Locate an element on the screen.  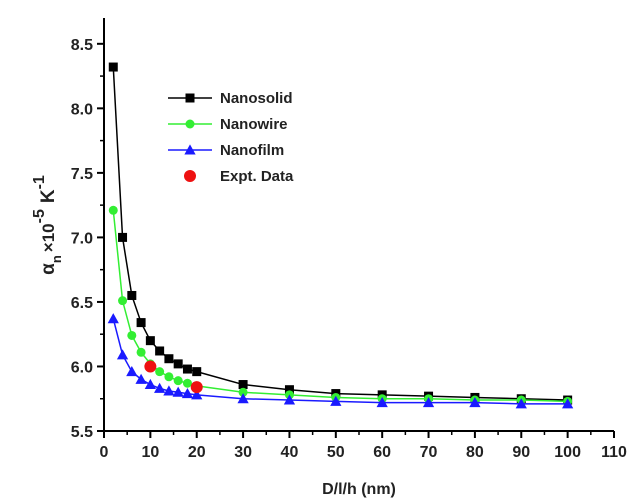
legend-label-nanofilm: Nanofilm is located at coordinates (252, 150).